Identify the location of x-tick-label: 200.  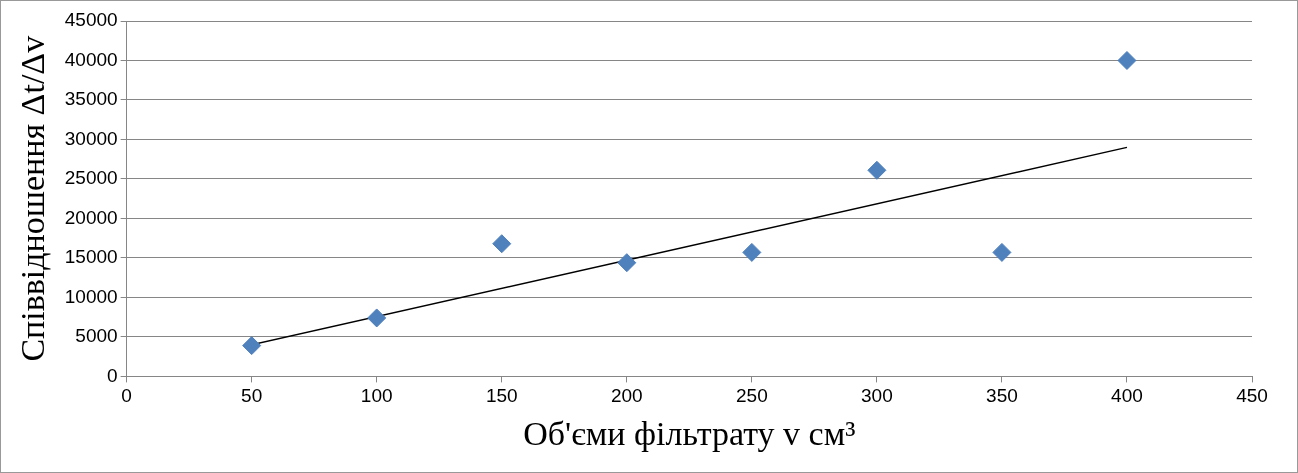
(626, 396).